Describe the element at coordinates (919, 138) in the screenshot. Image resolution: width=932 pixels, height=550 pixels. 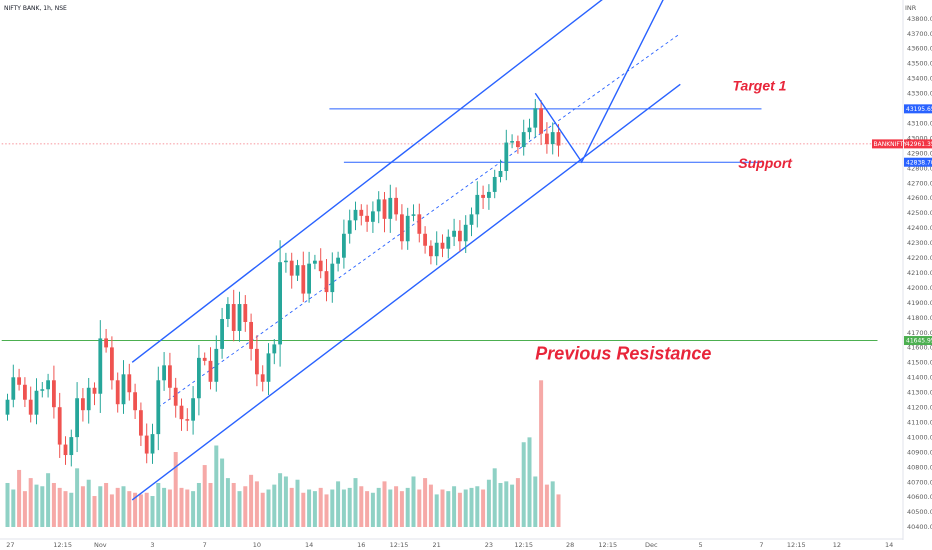
I see `price-tick-label: 43000.00` at that location.